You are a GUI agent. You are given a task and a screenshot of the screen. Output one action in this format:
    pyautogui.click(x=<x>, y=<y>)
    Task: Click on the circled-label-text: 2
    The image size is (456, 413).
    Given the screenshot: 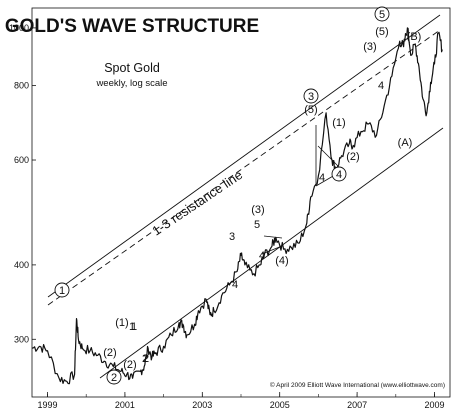 What is the action you would take?
    pyautogui.click(x=114, y=378)
    